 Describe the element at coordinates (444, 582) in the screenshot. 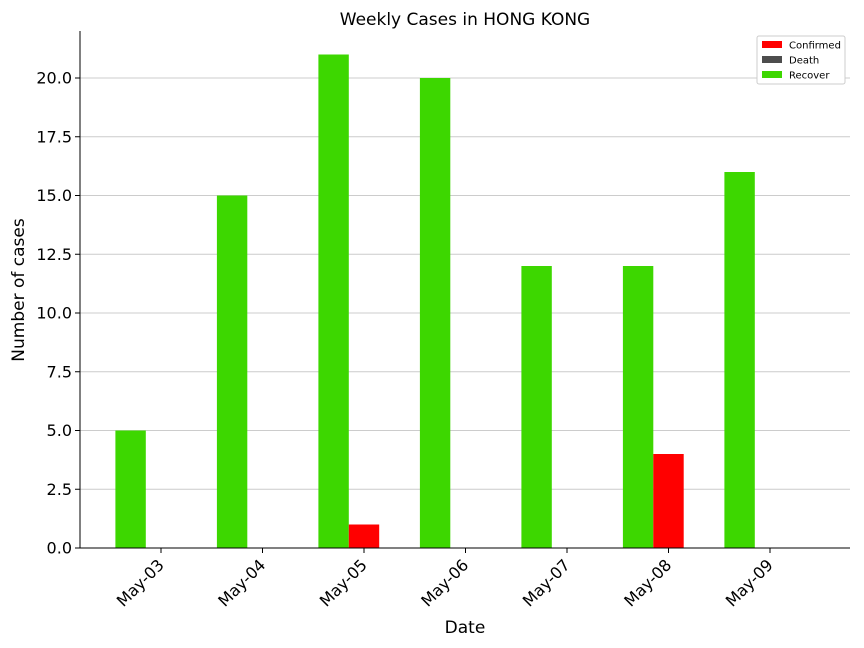

I see `x-tick-label: May-06` at that location.